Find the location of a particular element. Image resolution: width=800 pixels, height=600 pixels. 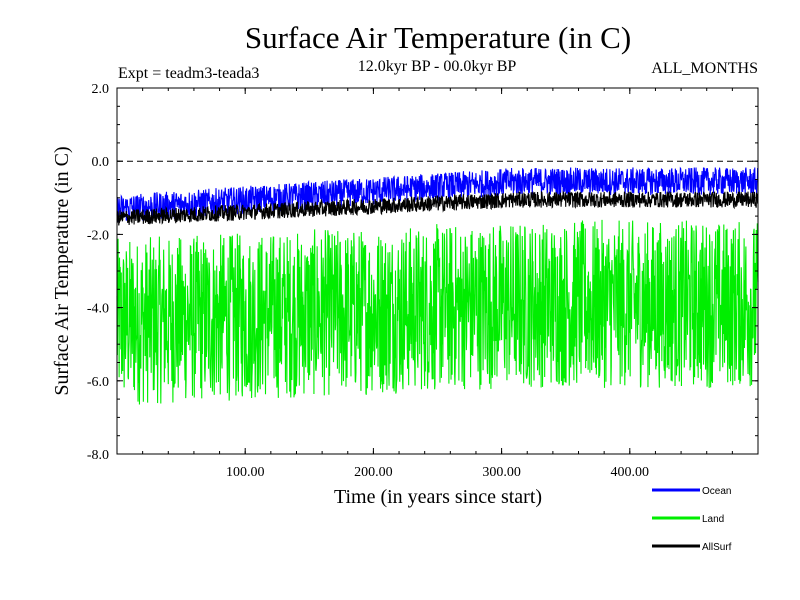

experiment-label: Expt = teadm3-teada3 is located at coordinates (188, 73).